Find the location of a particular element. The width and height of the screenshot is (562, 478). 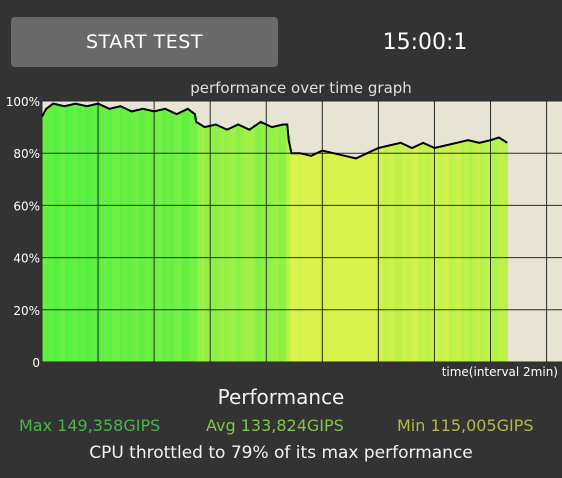

min-performance: Min 115,005GIPS is located at coordinates (465, 425).